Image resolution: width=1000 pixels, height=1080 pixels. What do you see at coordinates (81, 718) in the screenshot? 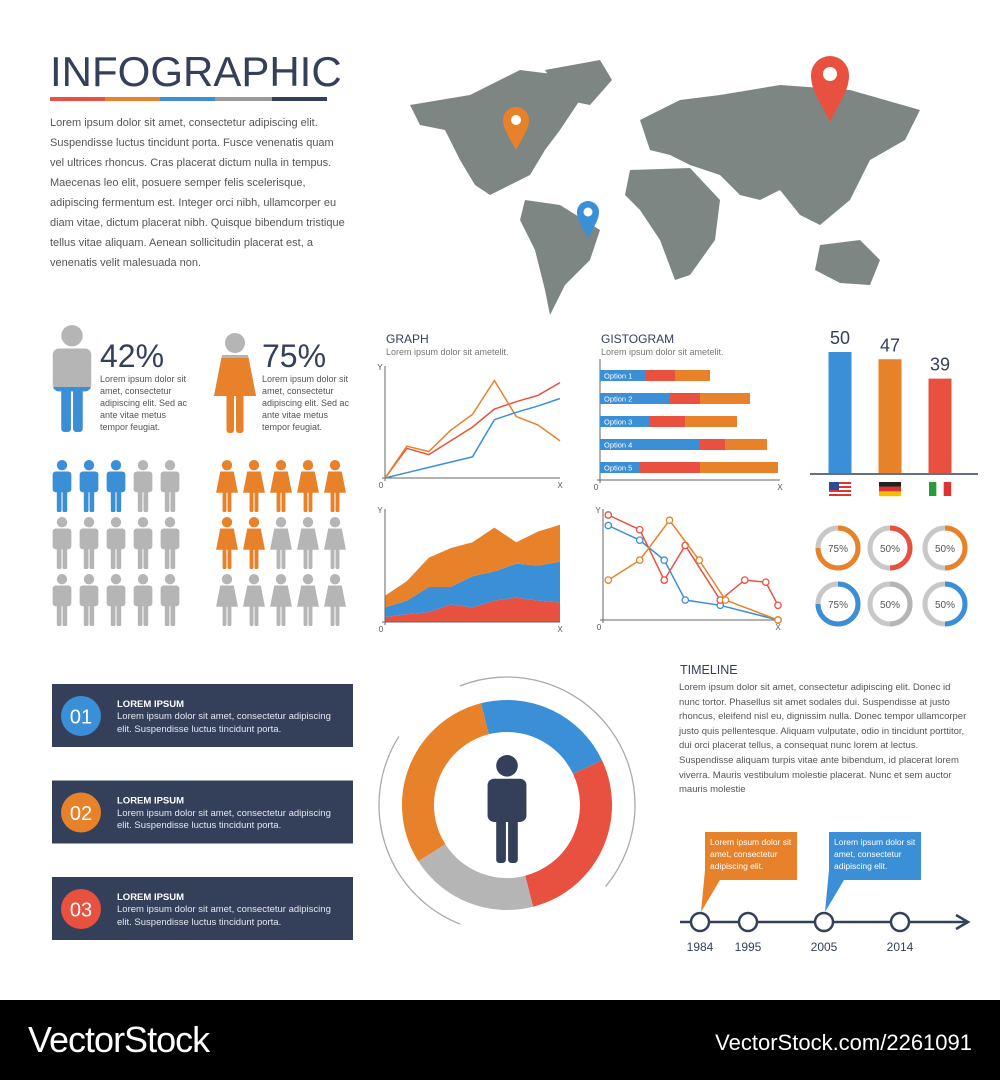
I see `step-number: 01` at bounding box center [81, 718].